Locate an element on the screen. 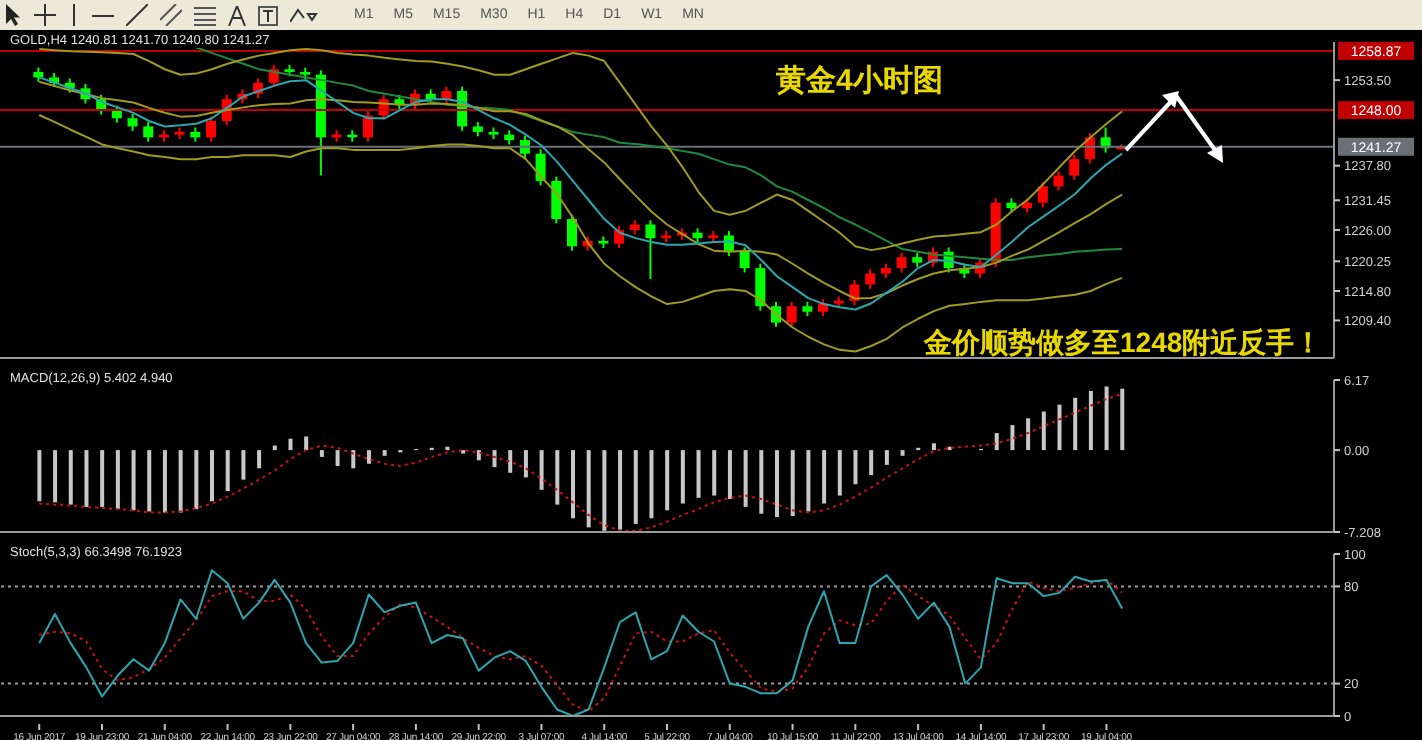  text: 黄金4小时图 is located at coordinates (859, 81).